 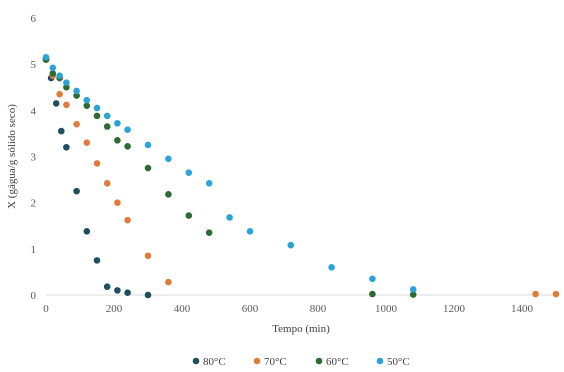 What do you see at coordinates (250, 309) in the screenshot?
I see `x-tick-label: 600` at bounding box center [250, 309].